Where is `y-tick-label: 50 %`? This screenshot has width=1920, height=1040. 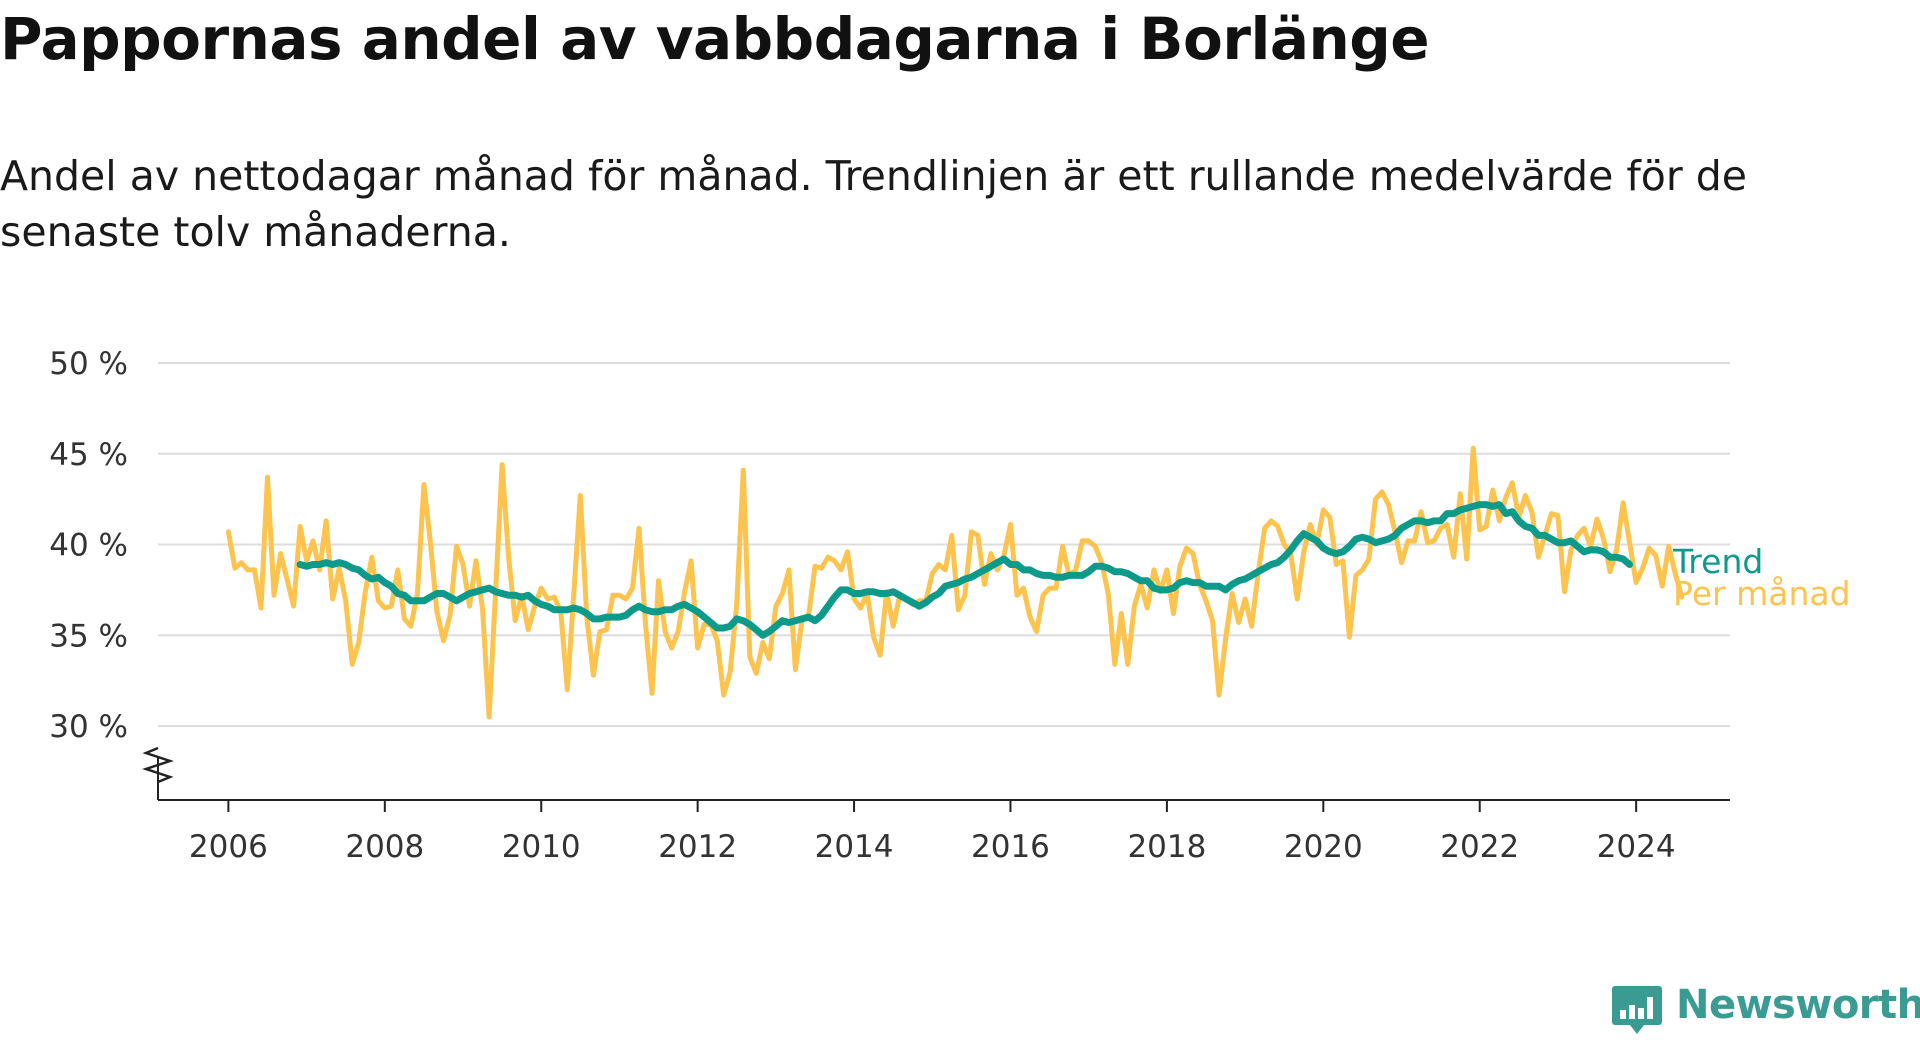 y-tick-label: 50 % is located at coordinates (88, 364).